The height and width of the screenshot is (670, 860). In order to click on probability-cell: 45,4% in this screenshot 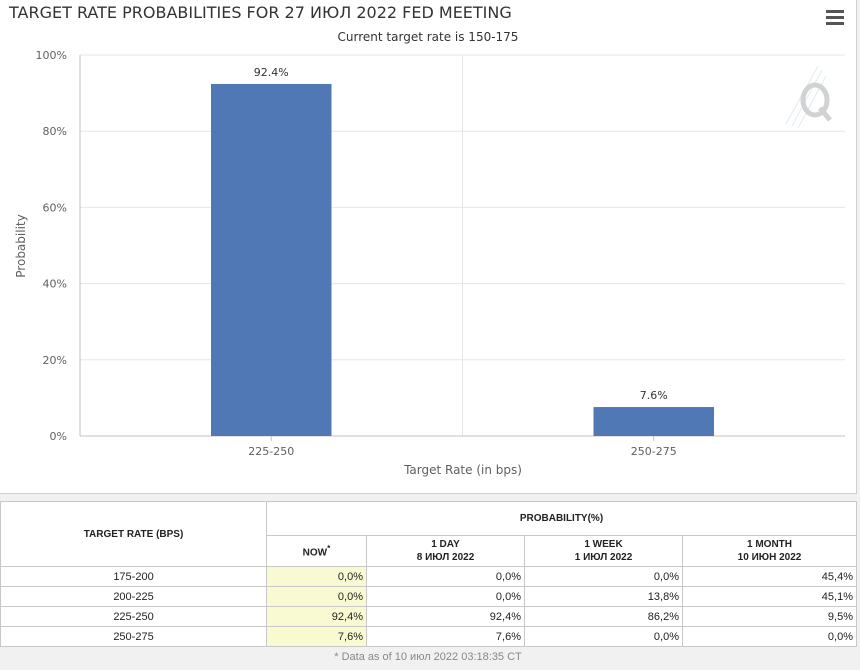, I will do `click(769, 576)`.